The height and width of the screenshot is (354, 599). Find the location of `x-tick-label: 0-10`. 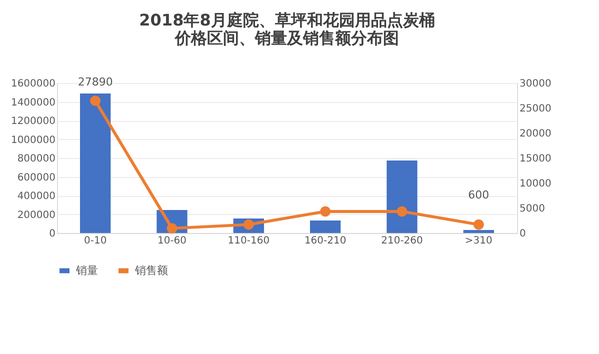

x-tick-label: 0-10 is located at coordinates (95, 241).